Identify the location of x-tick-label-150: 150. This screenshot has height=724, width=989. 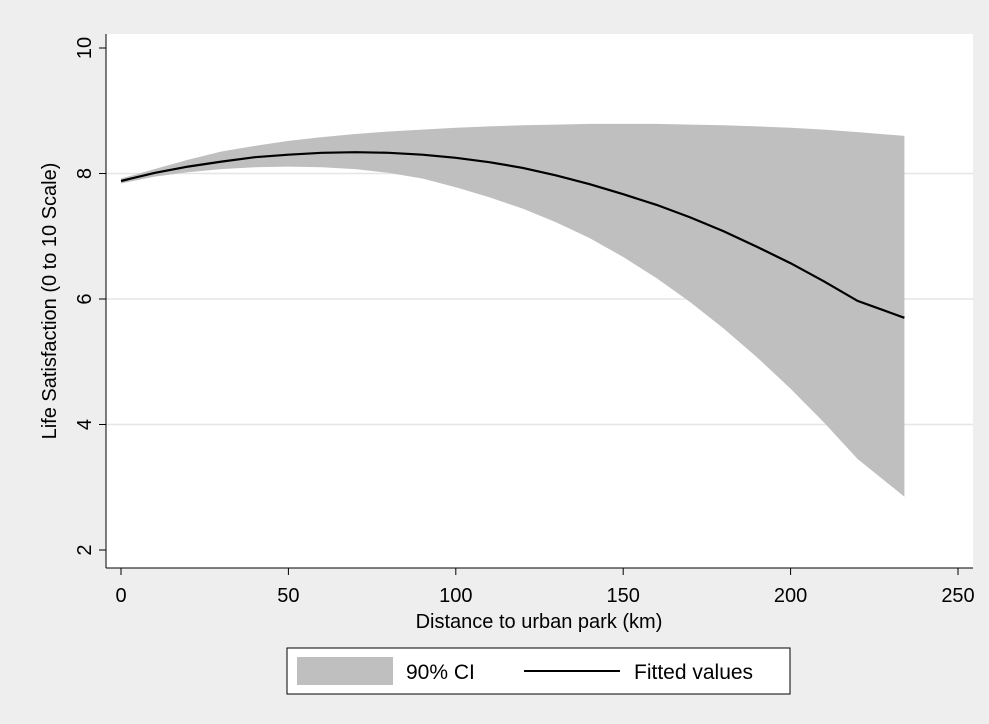
(623, 596).